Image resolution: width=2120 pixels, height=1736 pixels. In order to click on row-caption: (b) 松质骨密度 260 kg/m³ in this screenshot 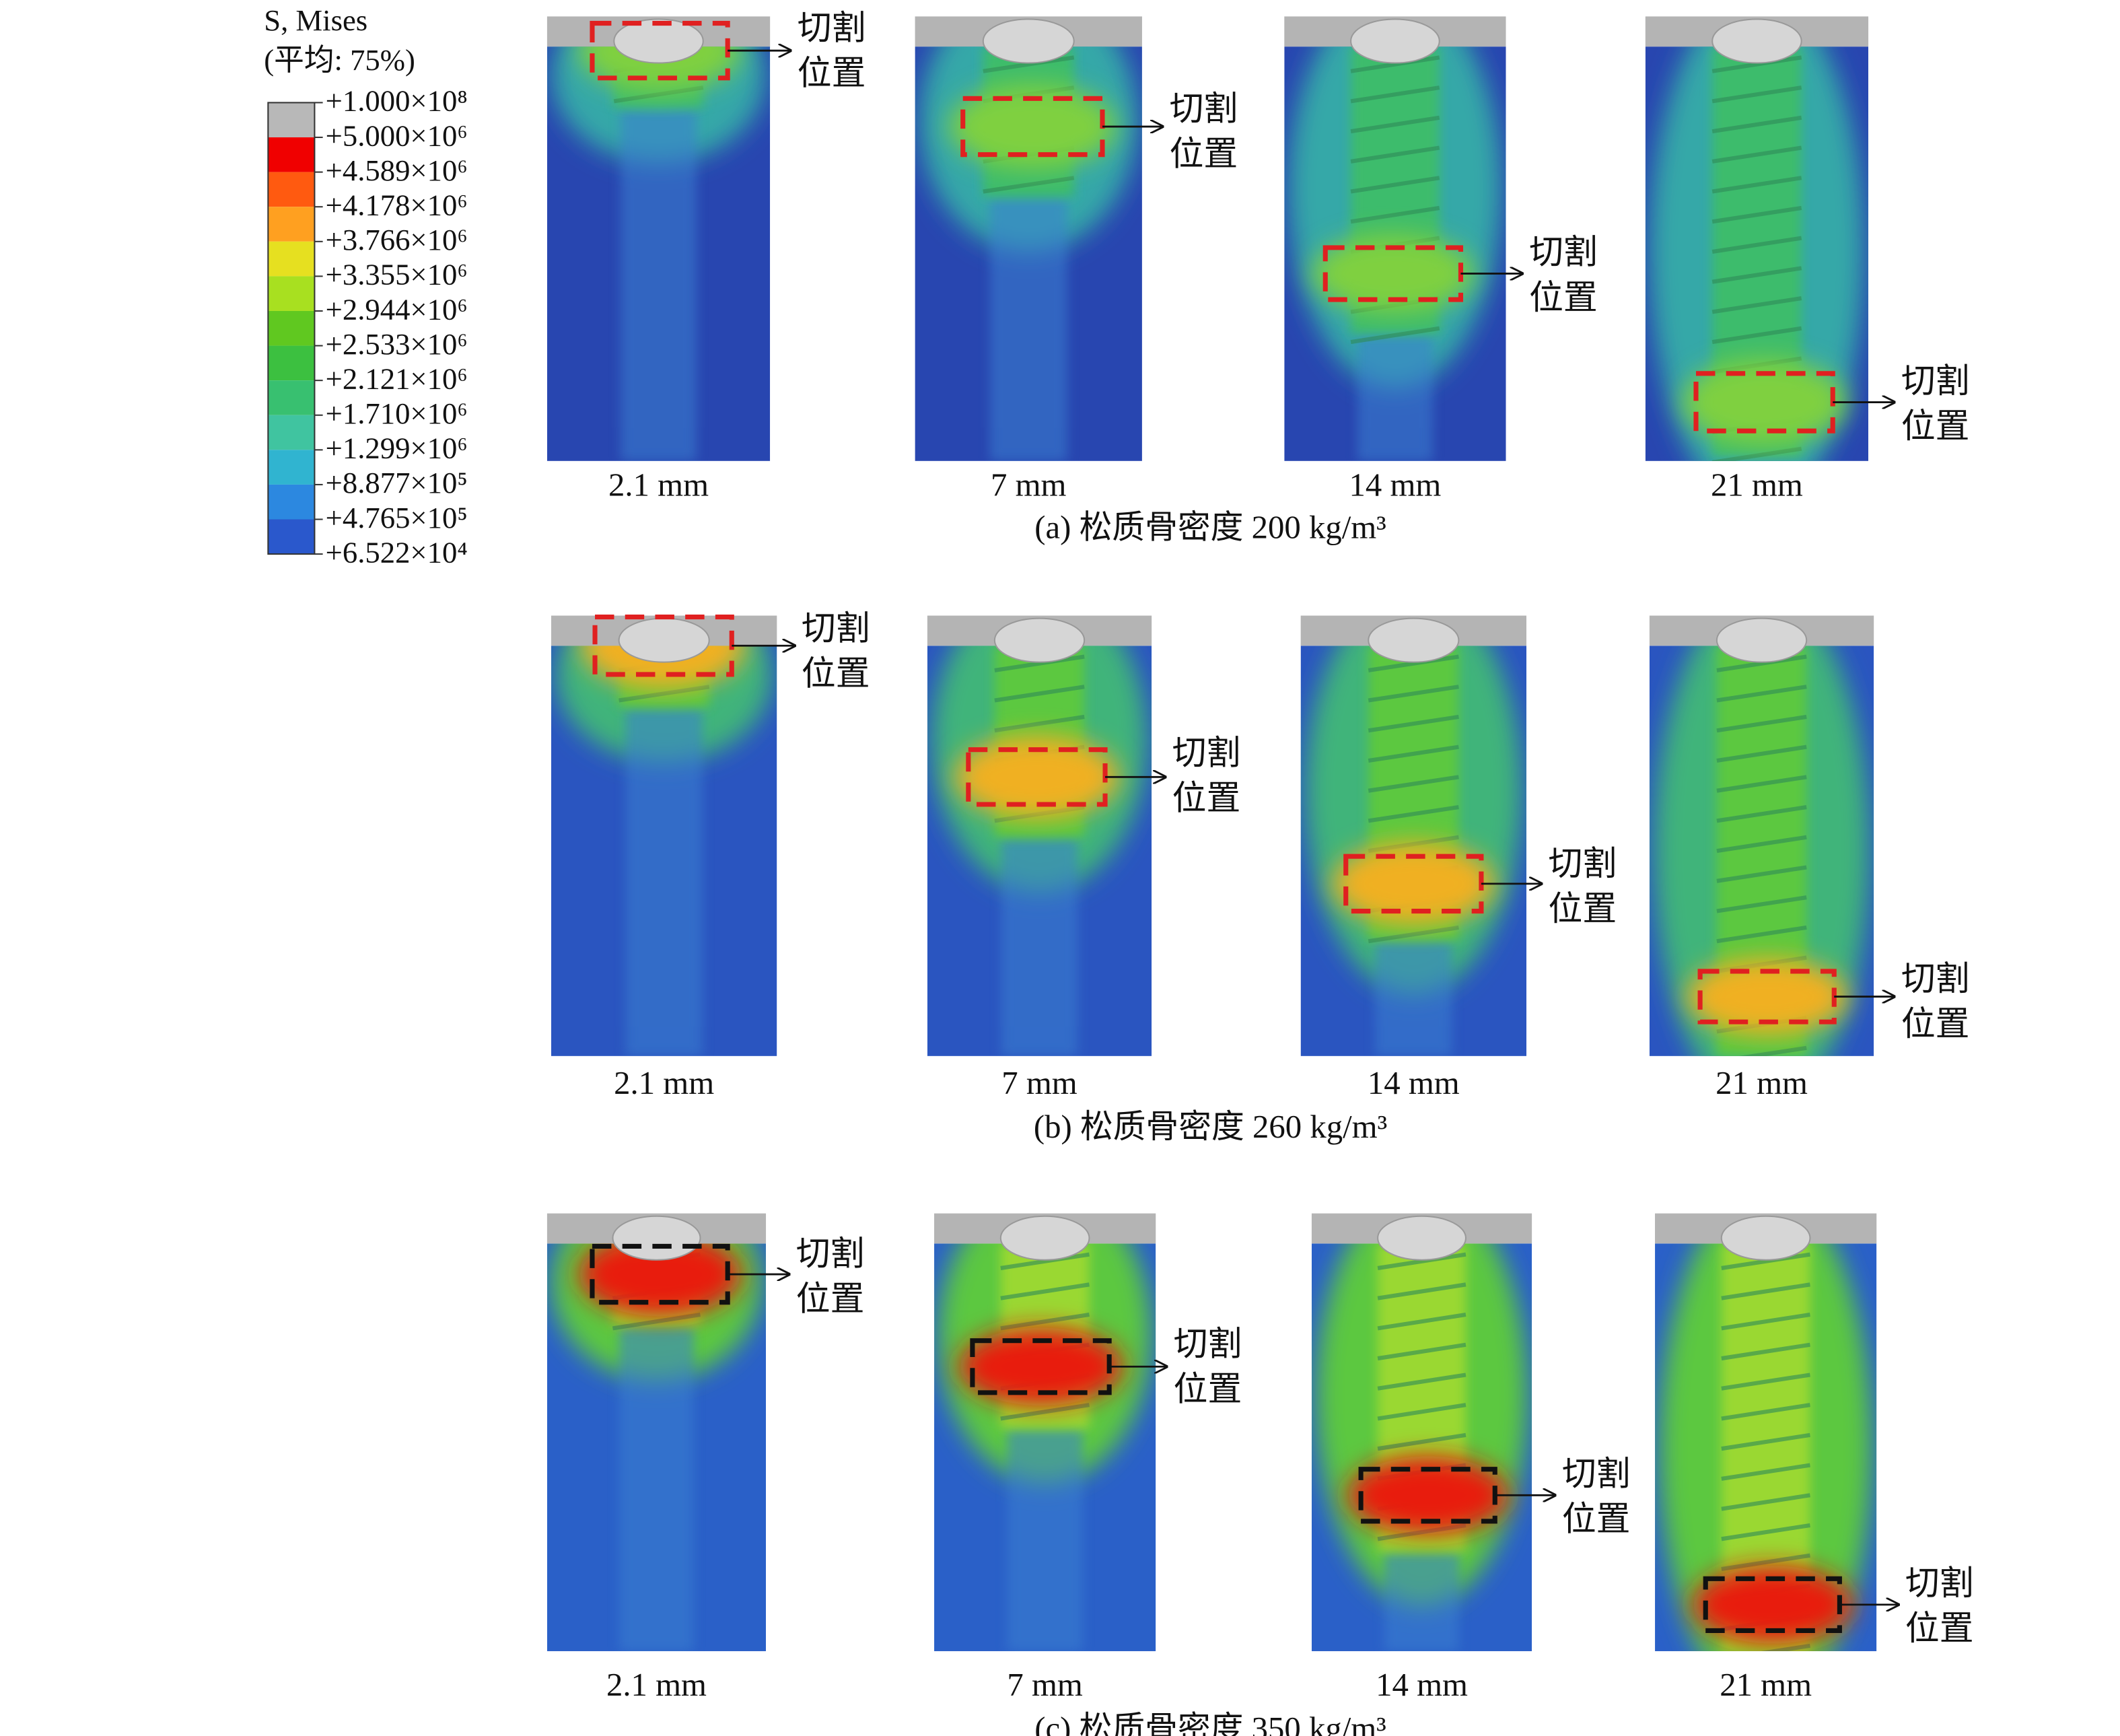, I will do `click(1210, 1127)`.